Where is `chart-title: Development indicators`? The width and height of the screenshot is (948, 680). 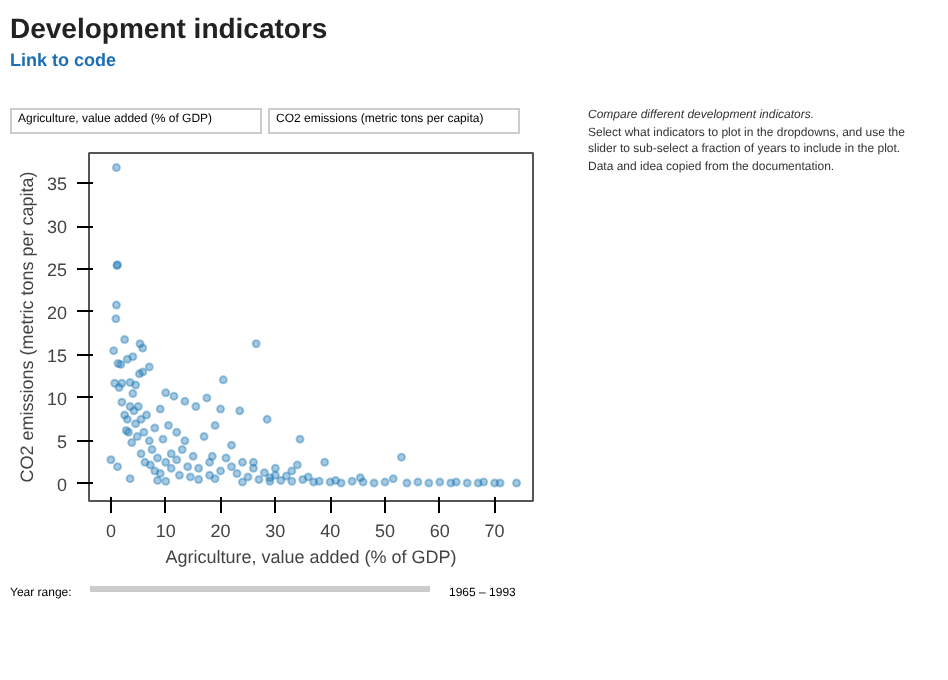
chart-title: Development indicators is located at coordinates (169, 28).